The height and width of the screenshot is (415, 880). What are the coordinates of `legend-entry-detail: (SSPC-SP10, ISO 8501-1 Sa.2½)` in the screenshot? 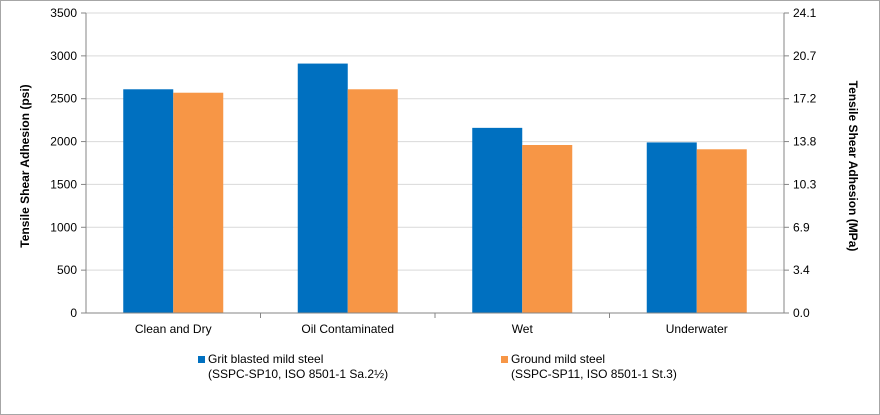 It's located at (298, 374).